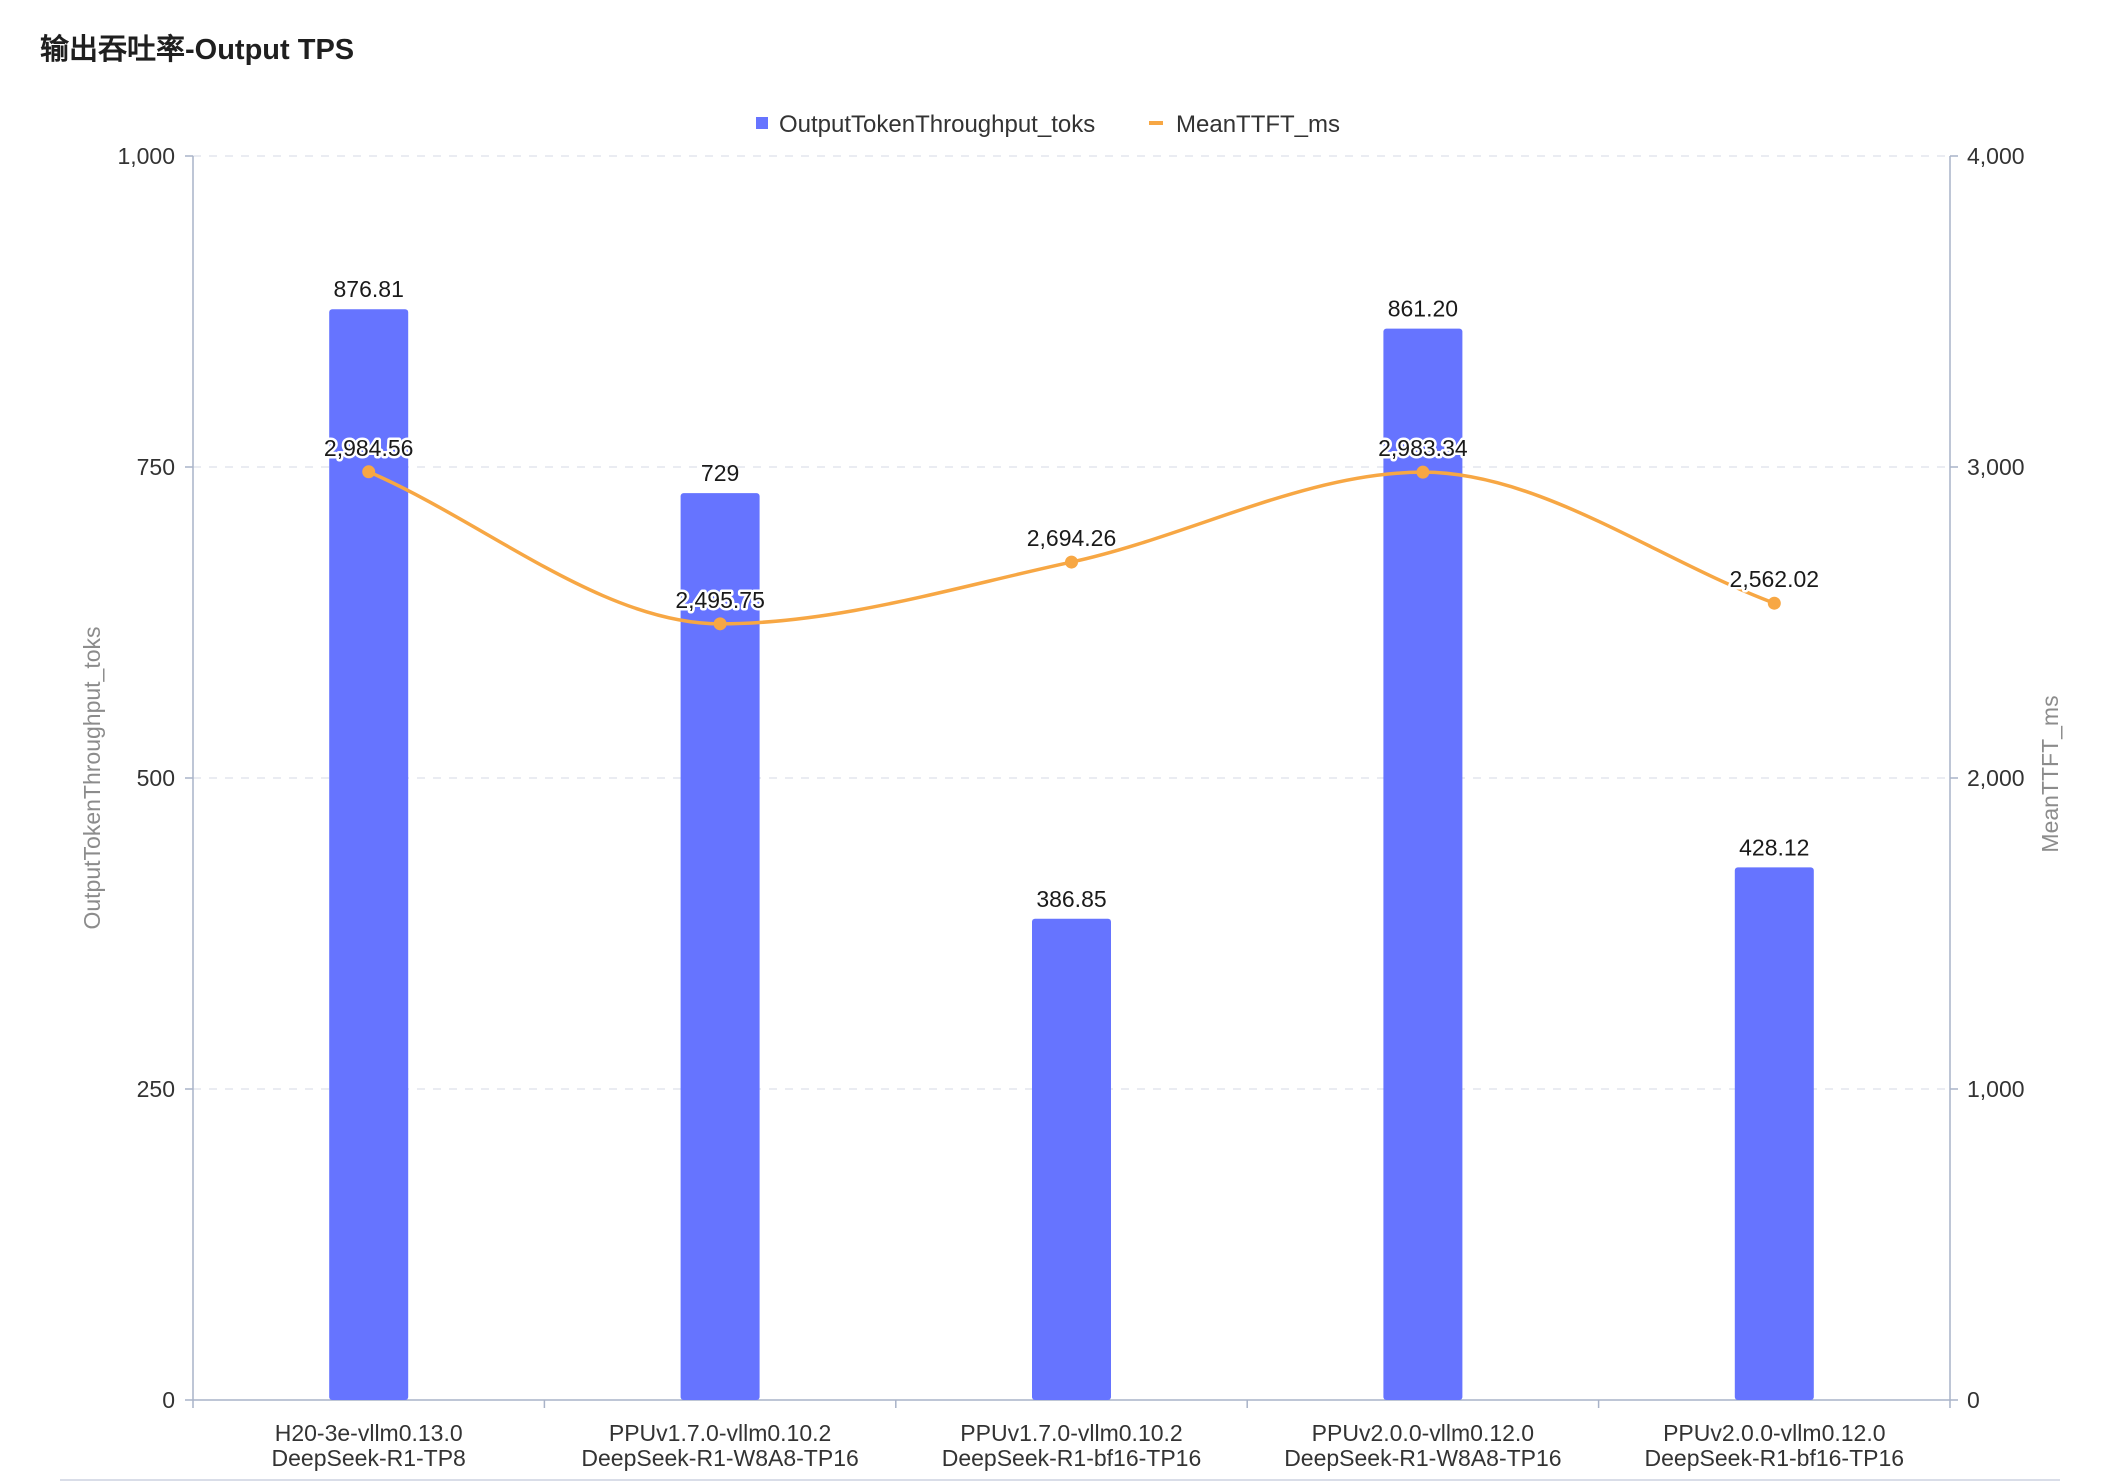 This screenshot has width=2116, height=1484. I want to click on bar-value-label: 861.20, so click(1423, 309).